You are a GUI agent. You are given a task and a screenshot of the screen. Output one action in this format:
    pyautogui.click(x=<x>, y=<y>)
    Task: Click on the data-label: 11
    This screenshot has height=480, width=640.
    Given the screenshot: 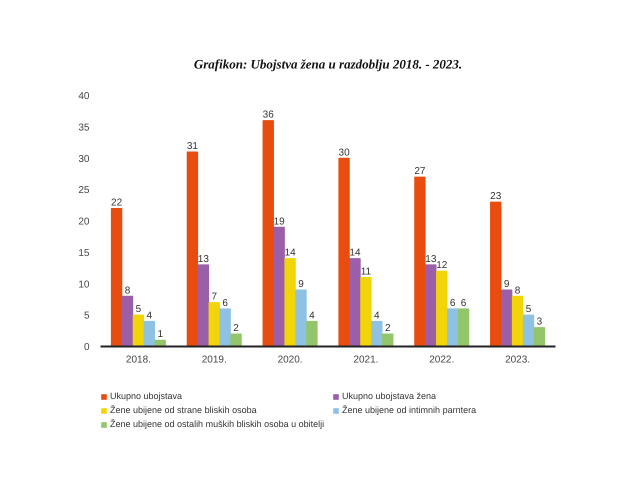 What is the action you would take?
    pyautogui.click(x=366, y=272)
    